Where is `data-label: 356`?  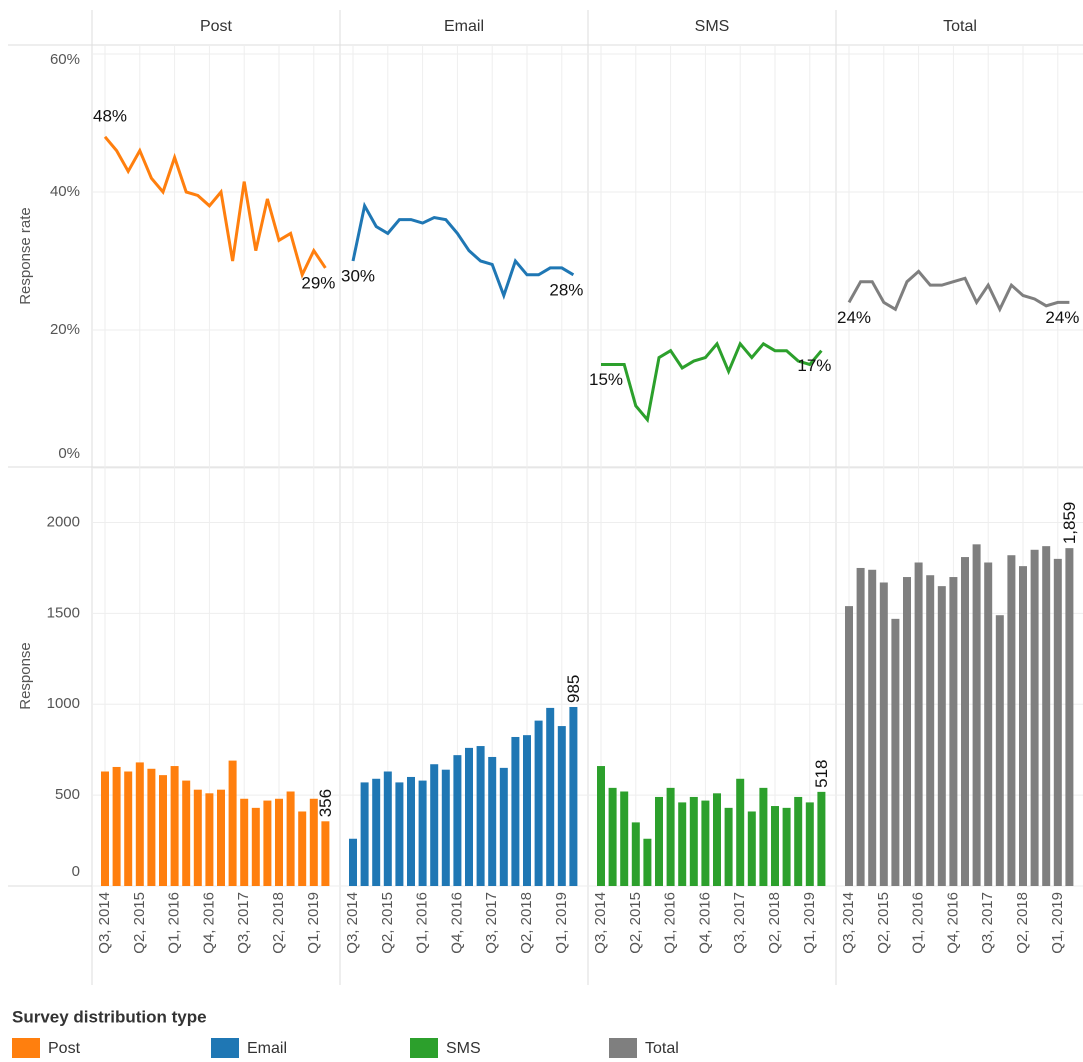 data-label: 356 is located at coordinates (325, 803).